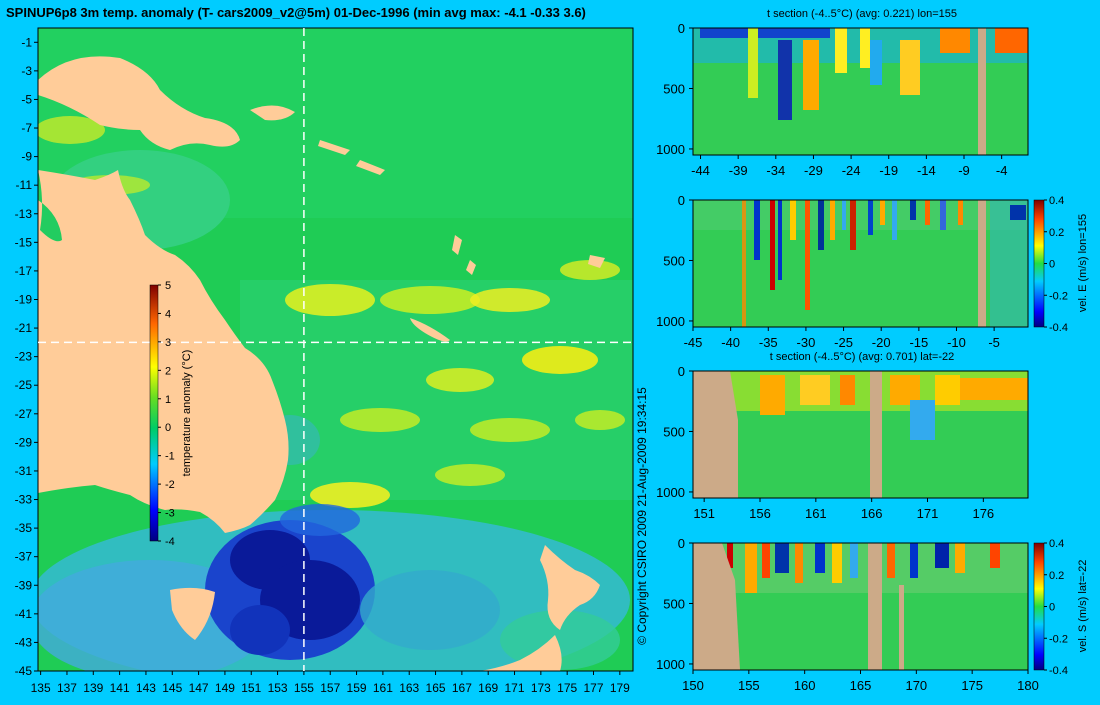 Image resolution: width=1100 pixels, height=705 pixels. I want to click on map-y-tick-label: -37, so click(24, 557).